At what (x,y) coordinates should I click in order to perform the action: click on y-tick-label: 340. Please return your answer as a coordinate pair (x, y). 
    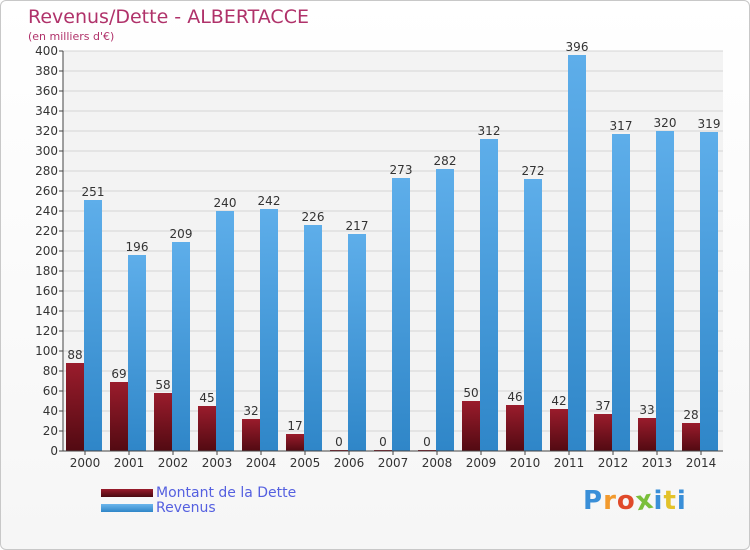
    Looking at the image, I should click on (46, 111).